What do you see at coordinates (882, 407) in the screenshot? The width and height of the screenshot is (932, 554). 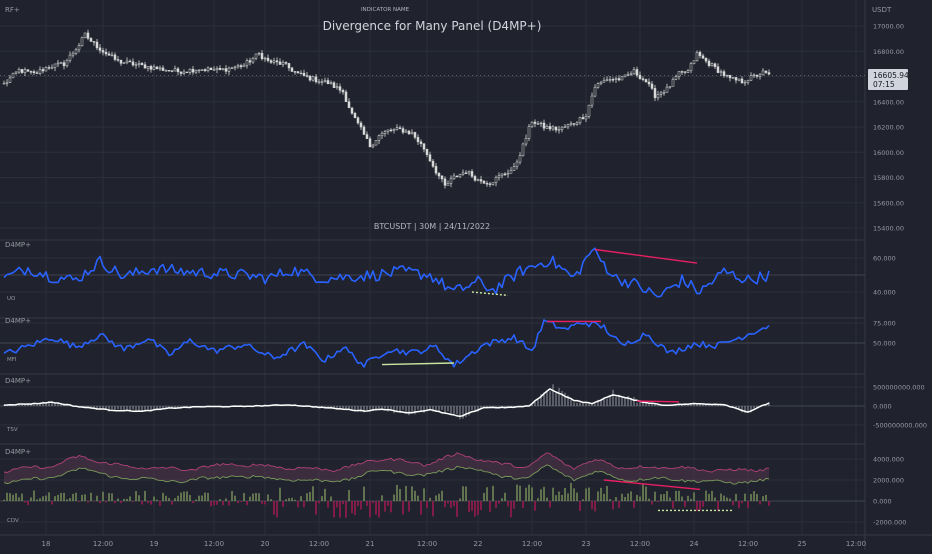 I see `y-tick-label: 0.000` at bounding box center [882, 407].